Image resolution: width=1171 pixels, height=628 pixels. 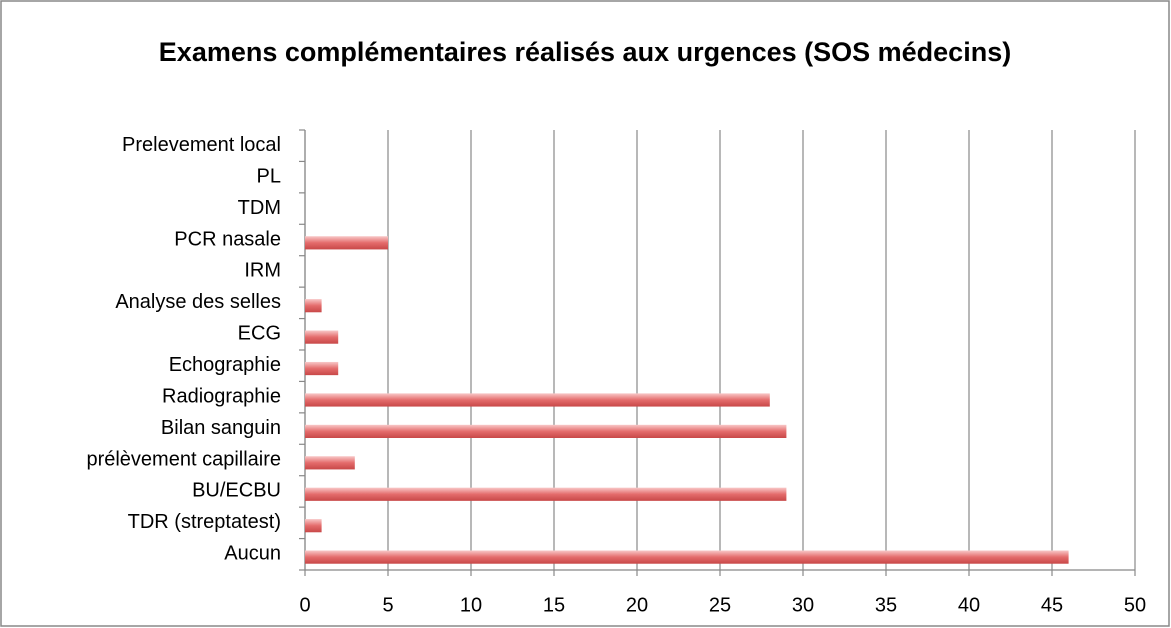 I want to click on y-tick-label: prélèvement capillaire, so click(x=183, y=459).